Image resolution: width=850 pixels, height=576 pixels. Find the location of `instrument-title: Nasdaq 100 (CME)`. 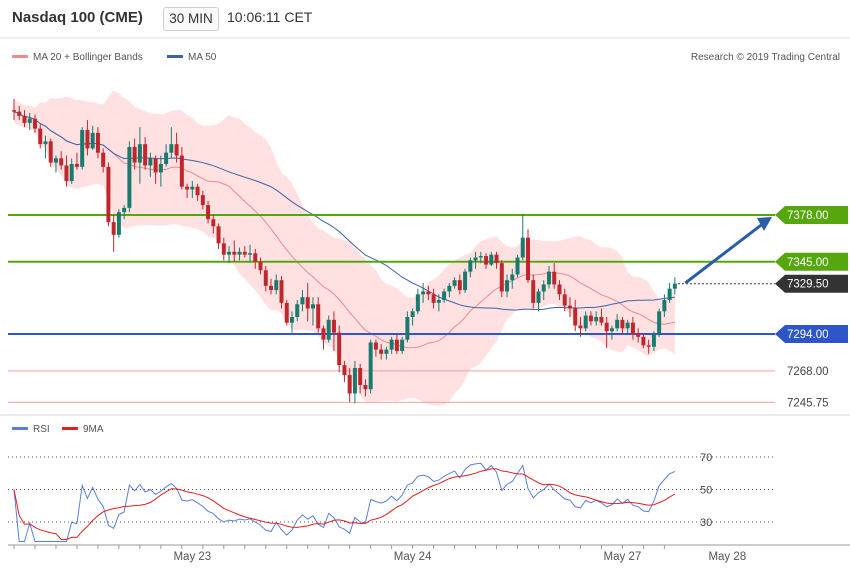

instrument-title: Nasdaq 100 (CME) is located at coordinates (77, 17).